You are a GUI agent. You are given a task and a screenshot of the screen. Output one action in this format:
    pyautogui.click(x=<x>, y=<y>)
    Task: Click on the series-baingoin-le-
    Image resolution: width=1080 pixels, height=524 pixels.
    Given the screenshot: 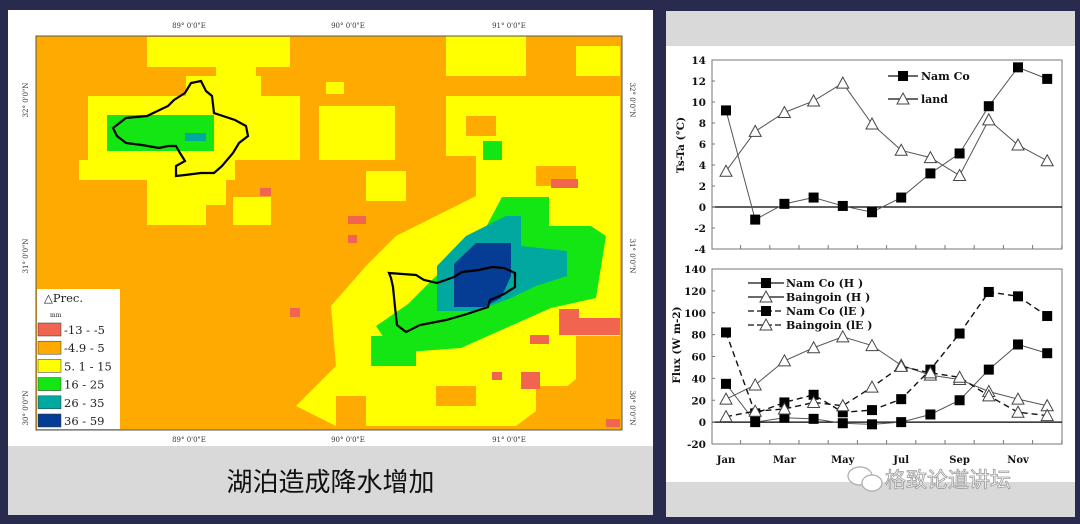 What is the action you would take?
    pyautogui.click(x=887, y=391)
    